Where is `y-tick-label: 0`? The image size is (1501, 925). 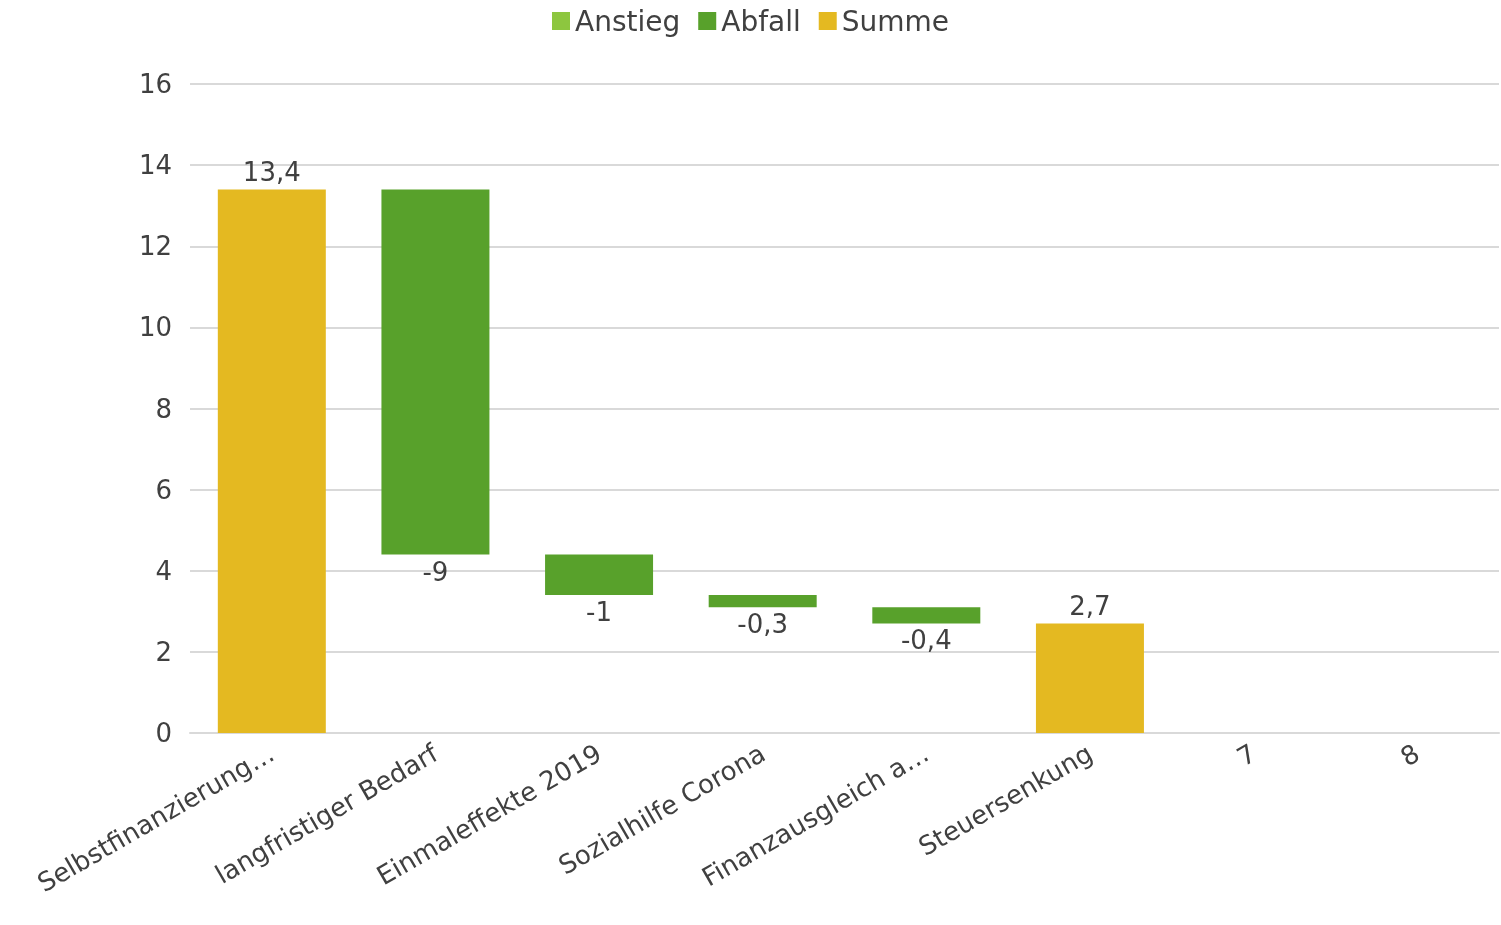 y-tick-label: 0 is located at coordinates (163, 733).